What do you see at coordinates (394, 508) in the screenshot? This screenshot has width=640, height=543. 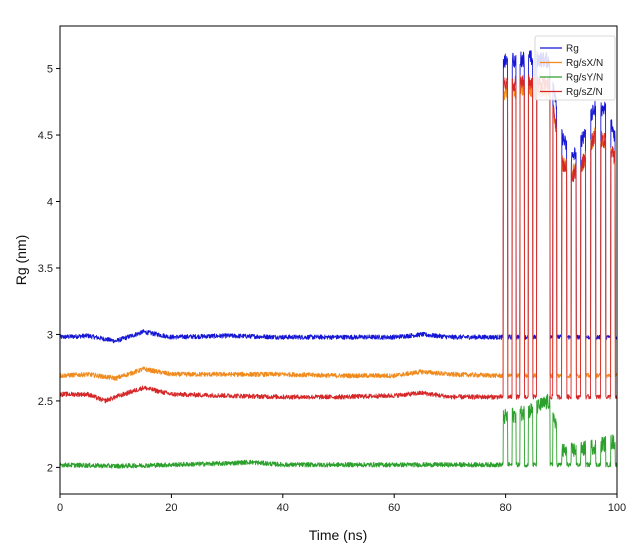 I see `x-tick-label: 60` at bounding box center [394, 508].